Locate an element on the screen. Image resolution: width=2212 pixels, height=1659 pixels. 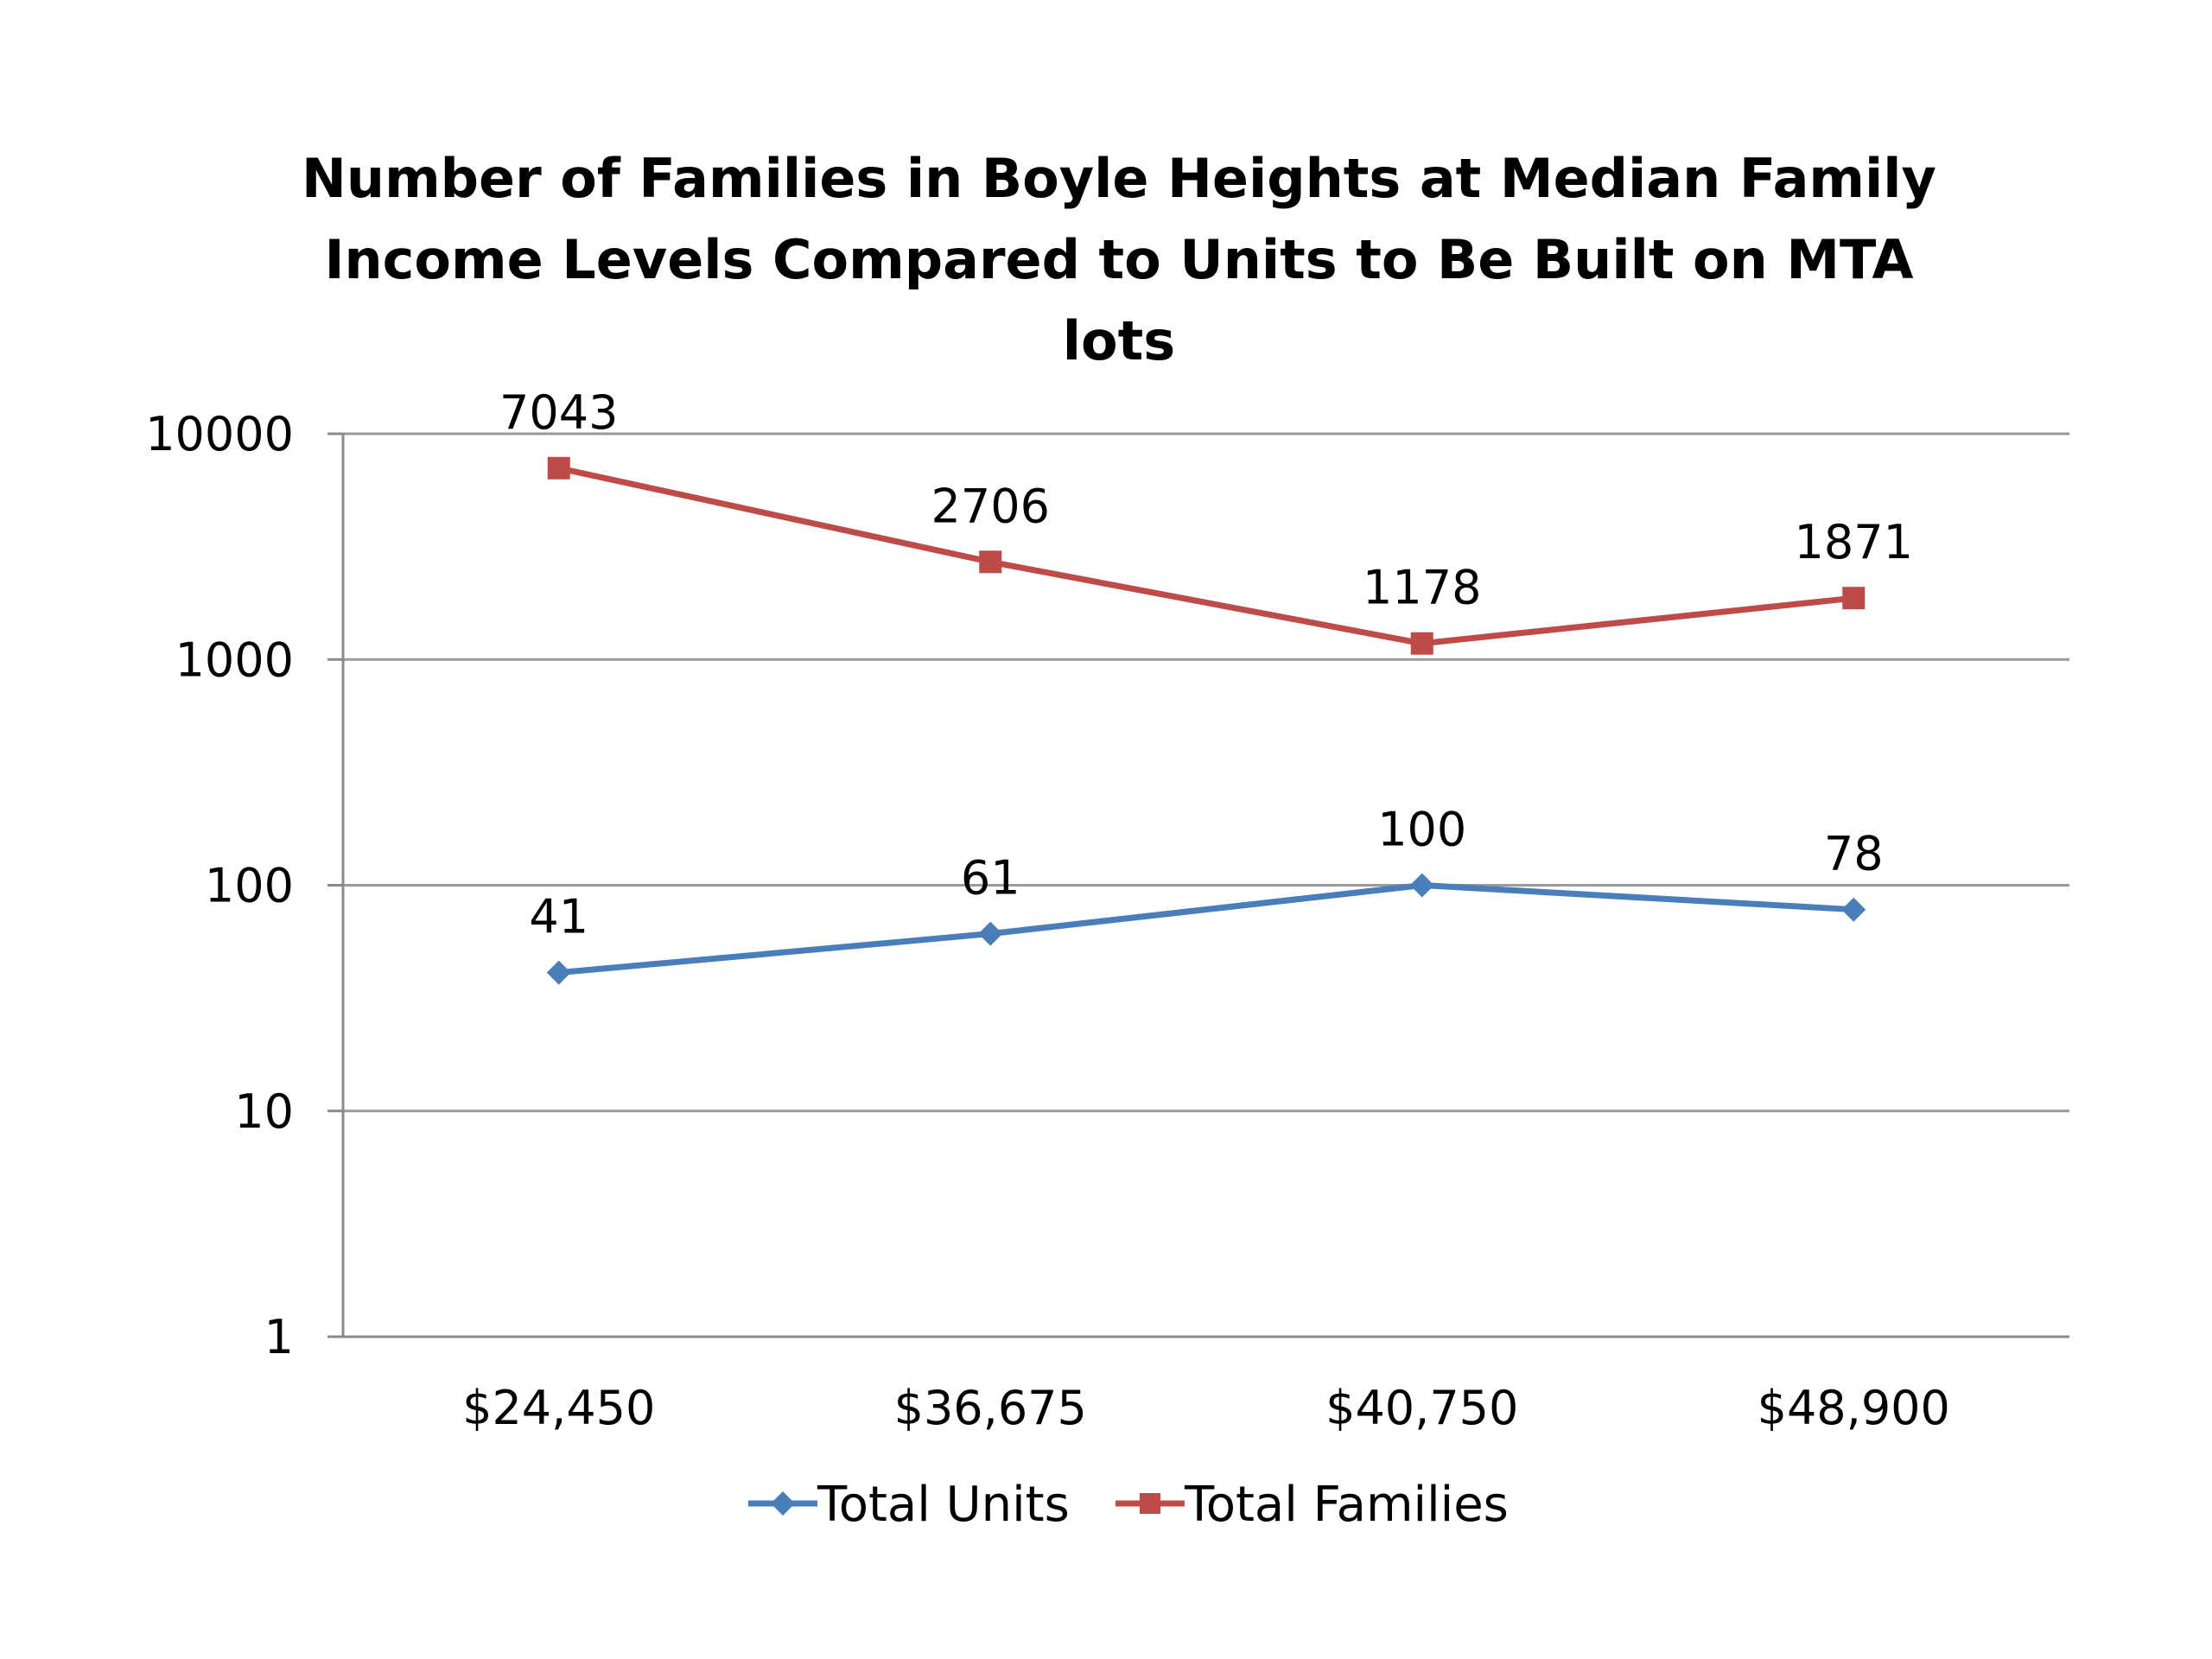
y-tick-labels: 1 10 100 1000 10000 is located at coordinates (219, 885).